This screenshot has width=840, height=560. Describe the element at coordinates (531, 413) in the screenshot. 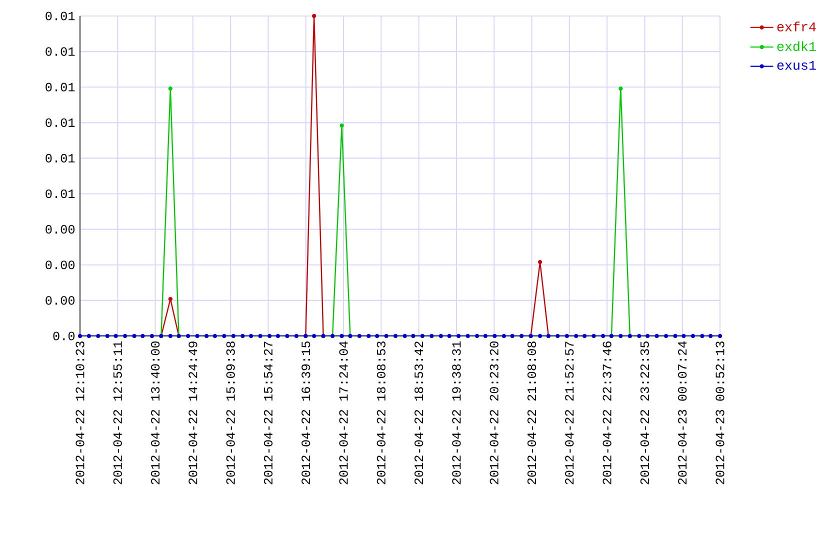

I see `x-tick-label: 2012-04-22 21:08:08` at that location.